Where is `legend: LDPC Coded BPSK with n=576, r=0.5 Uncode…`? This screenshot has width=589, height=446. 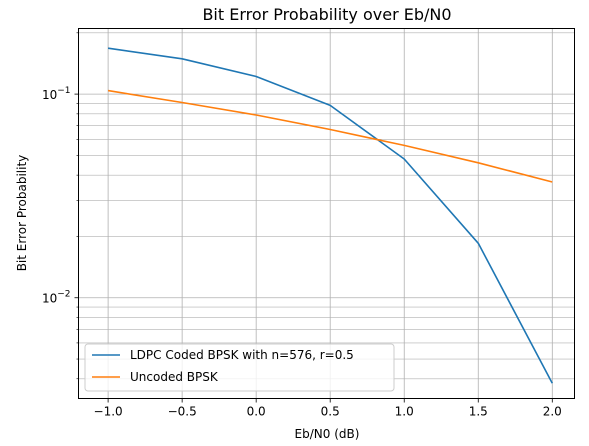
legend: LDPC Coded BPSK with n=576, r=0.5 Uncode… is located at coordinates (239, 367).